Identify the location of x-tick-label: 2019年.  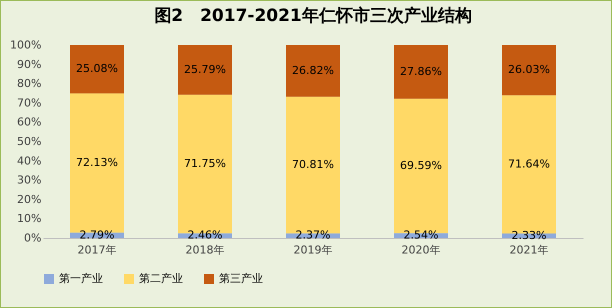
(313, 250).